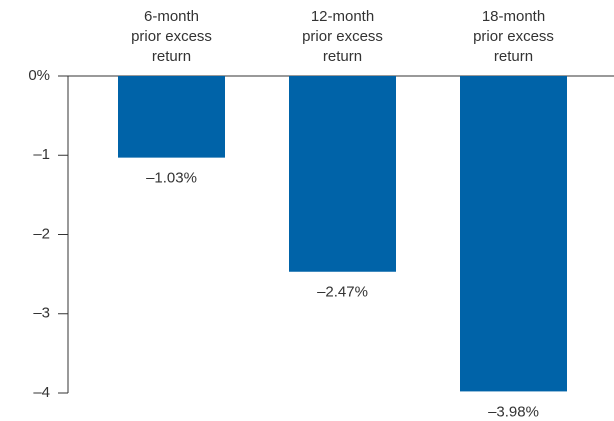 This screenshot has width=614, height=421. Describe the element at coordinates (41, 313) in the screenshot. I see `y-tick-label: –3` at that location.